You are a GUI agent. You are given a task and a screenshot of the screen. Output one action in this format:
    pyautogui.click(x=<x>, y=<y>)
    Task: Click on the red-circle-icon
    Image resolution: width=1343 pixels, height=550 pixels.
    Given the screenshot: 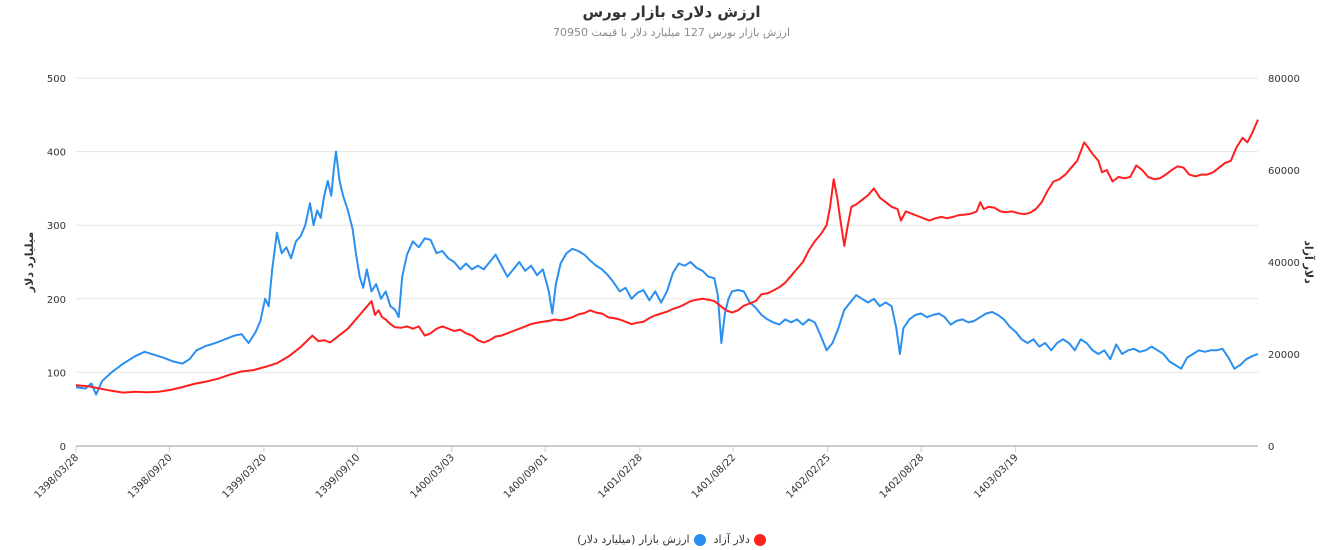 What is the action you would take?
    pyautogui.click(x=759, y=539)
    